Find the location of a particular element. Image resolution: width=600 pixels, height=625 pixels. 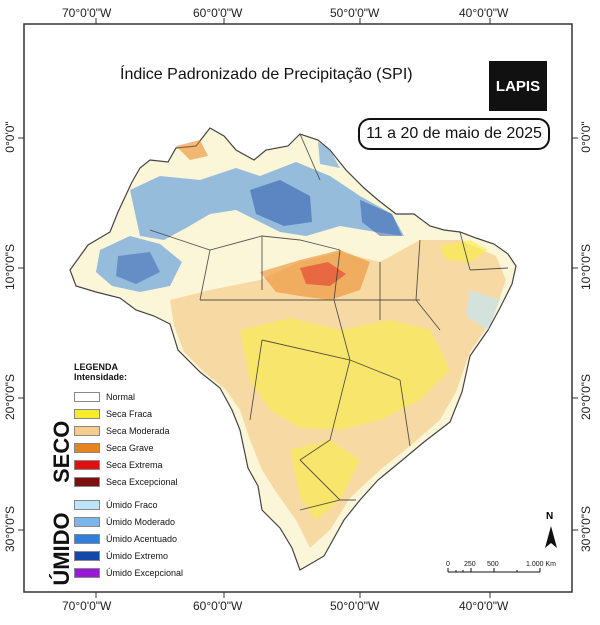

scale-label-250: 250 is located at coordinates (470, 564).